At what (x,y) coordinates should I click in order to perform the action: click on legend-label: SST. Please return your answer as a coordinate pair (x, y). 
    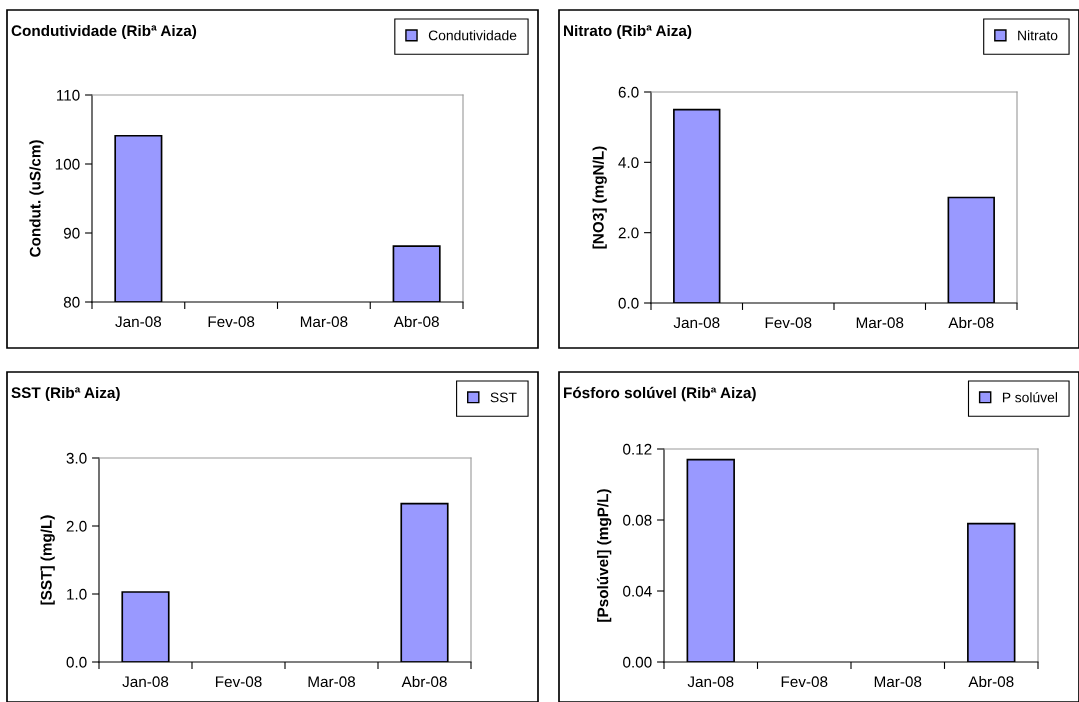
    Looking at the image, I should click on (503, 397).